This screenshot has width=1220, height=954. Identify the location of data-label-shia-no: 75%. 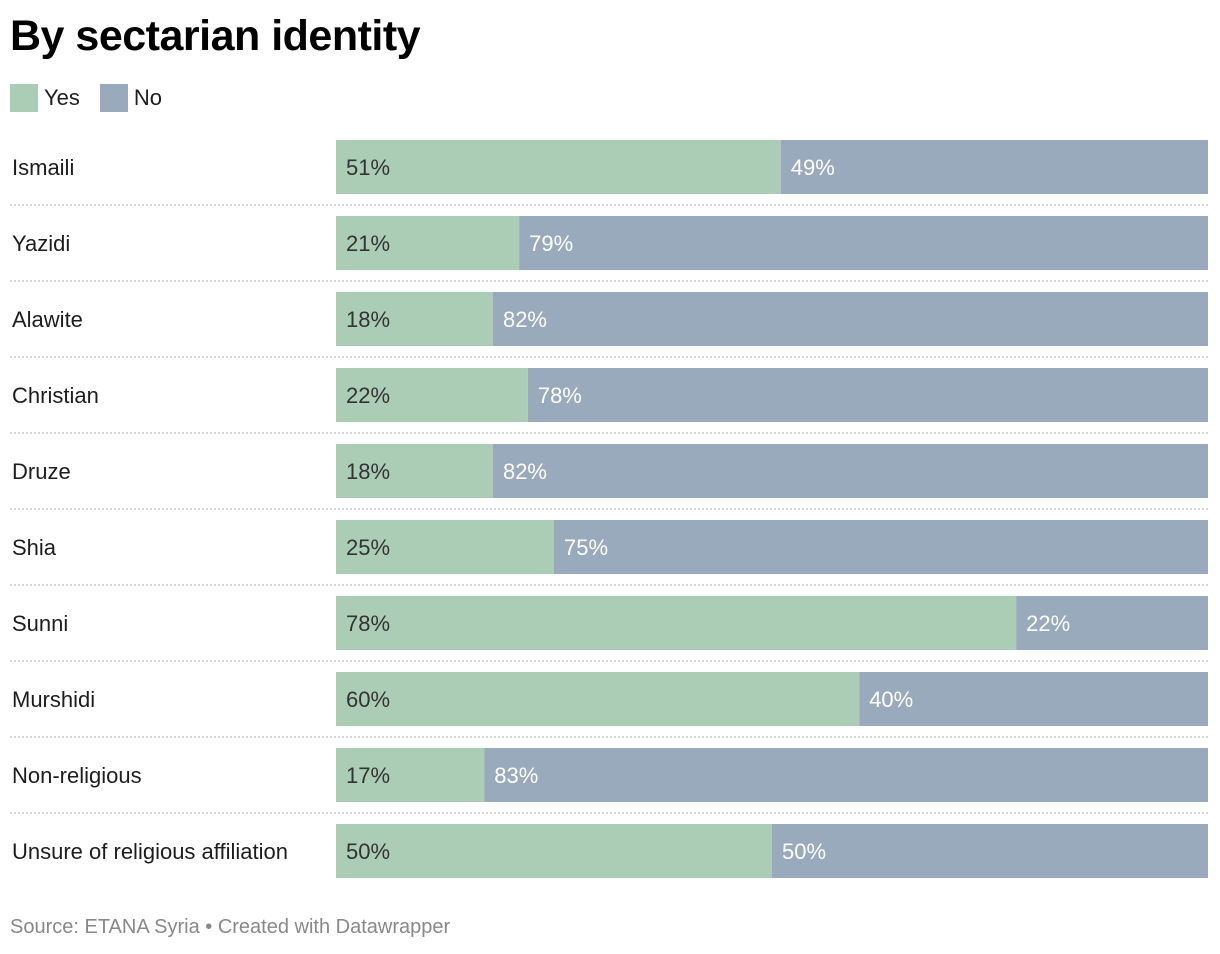
(586, 547).